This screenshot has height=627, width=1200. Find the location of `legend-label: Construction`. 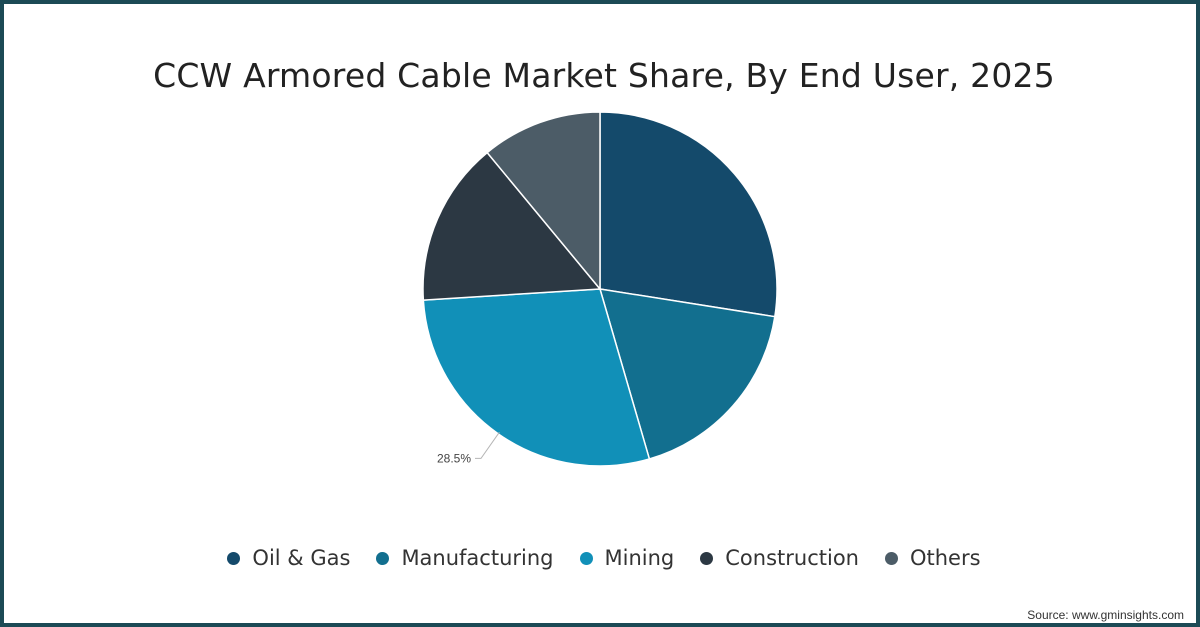

legend-label: Construction is located at coordinates (792, 558).